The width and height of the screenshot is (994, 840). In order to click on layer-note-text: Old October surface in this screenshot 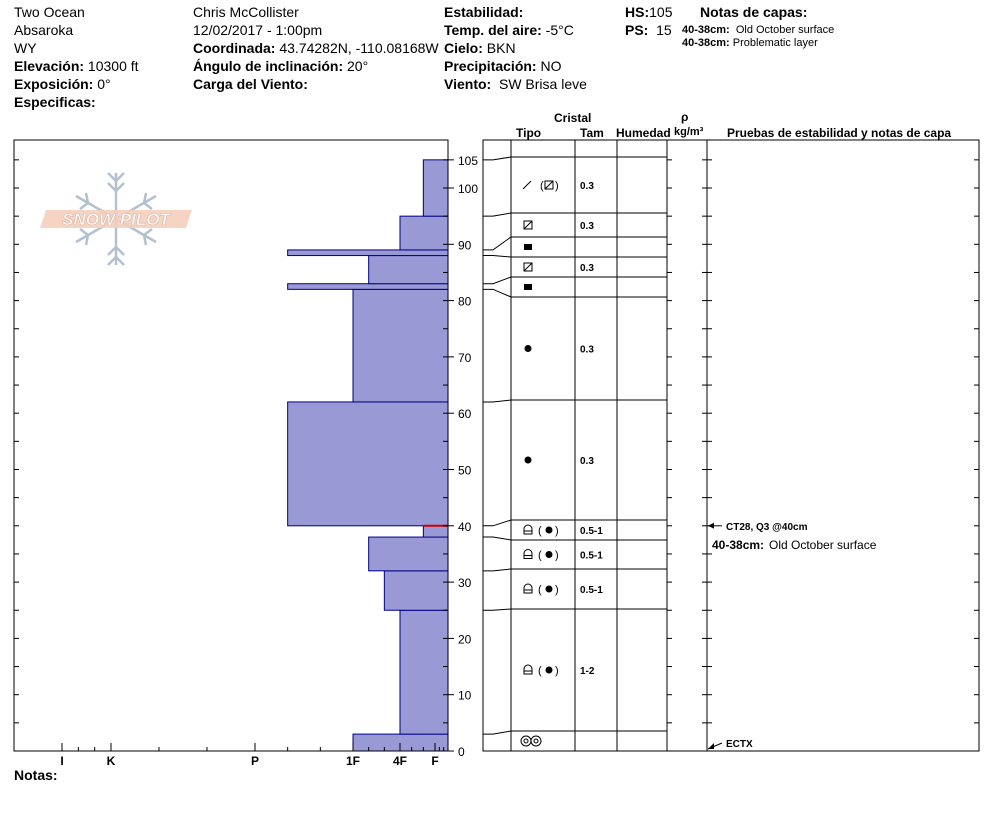, I will do `click(823, 545)`.